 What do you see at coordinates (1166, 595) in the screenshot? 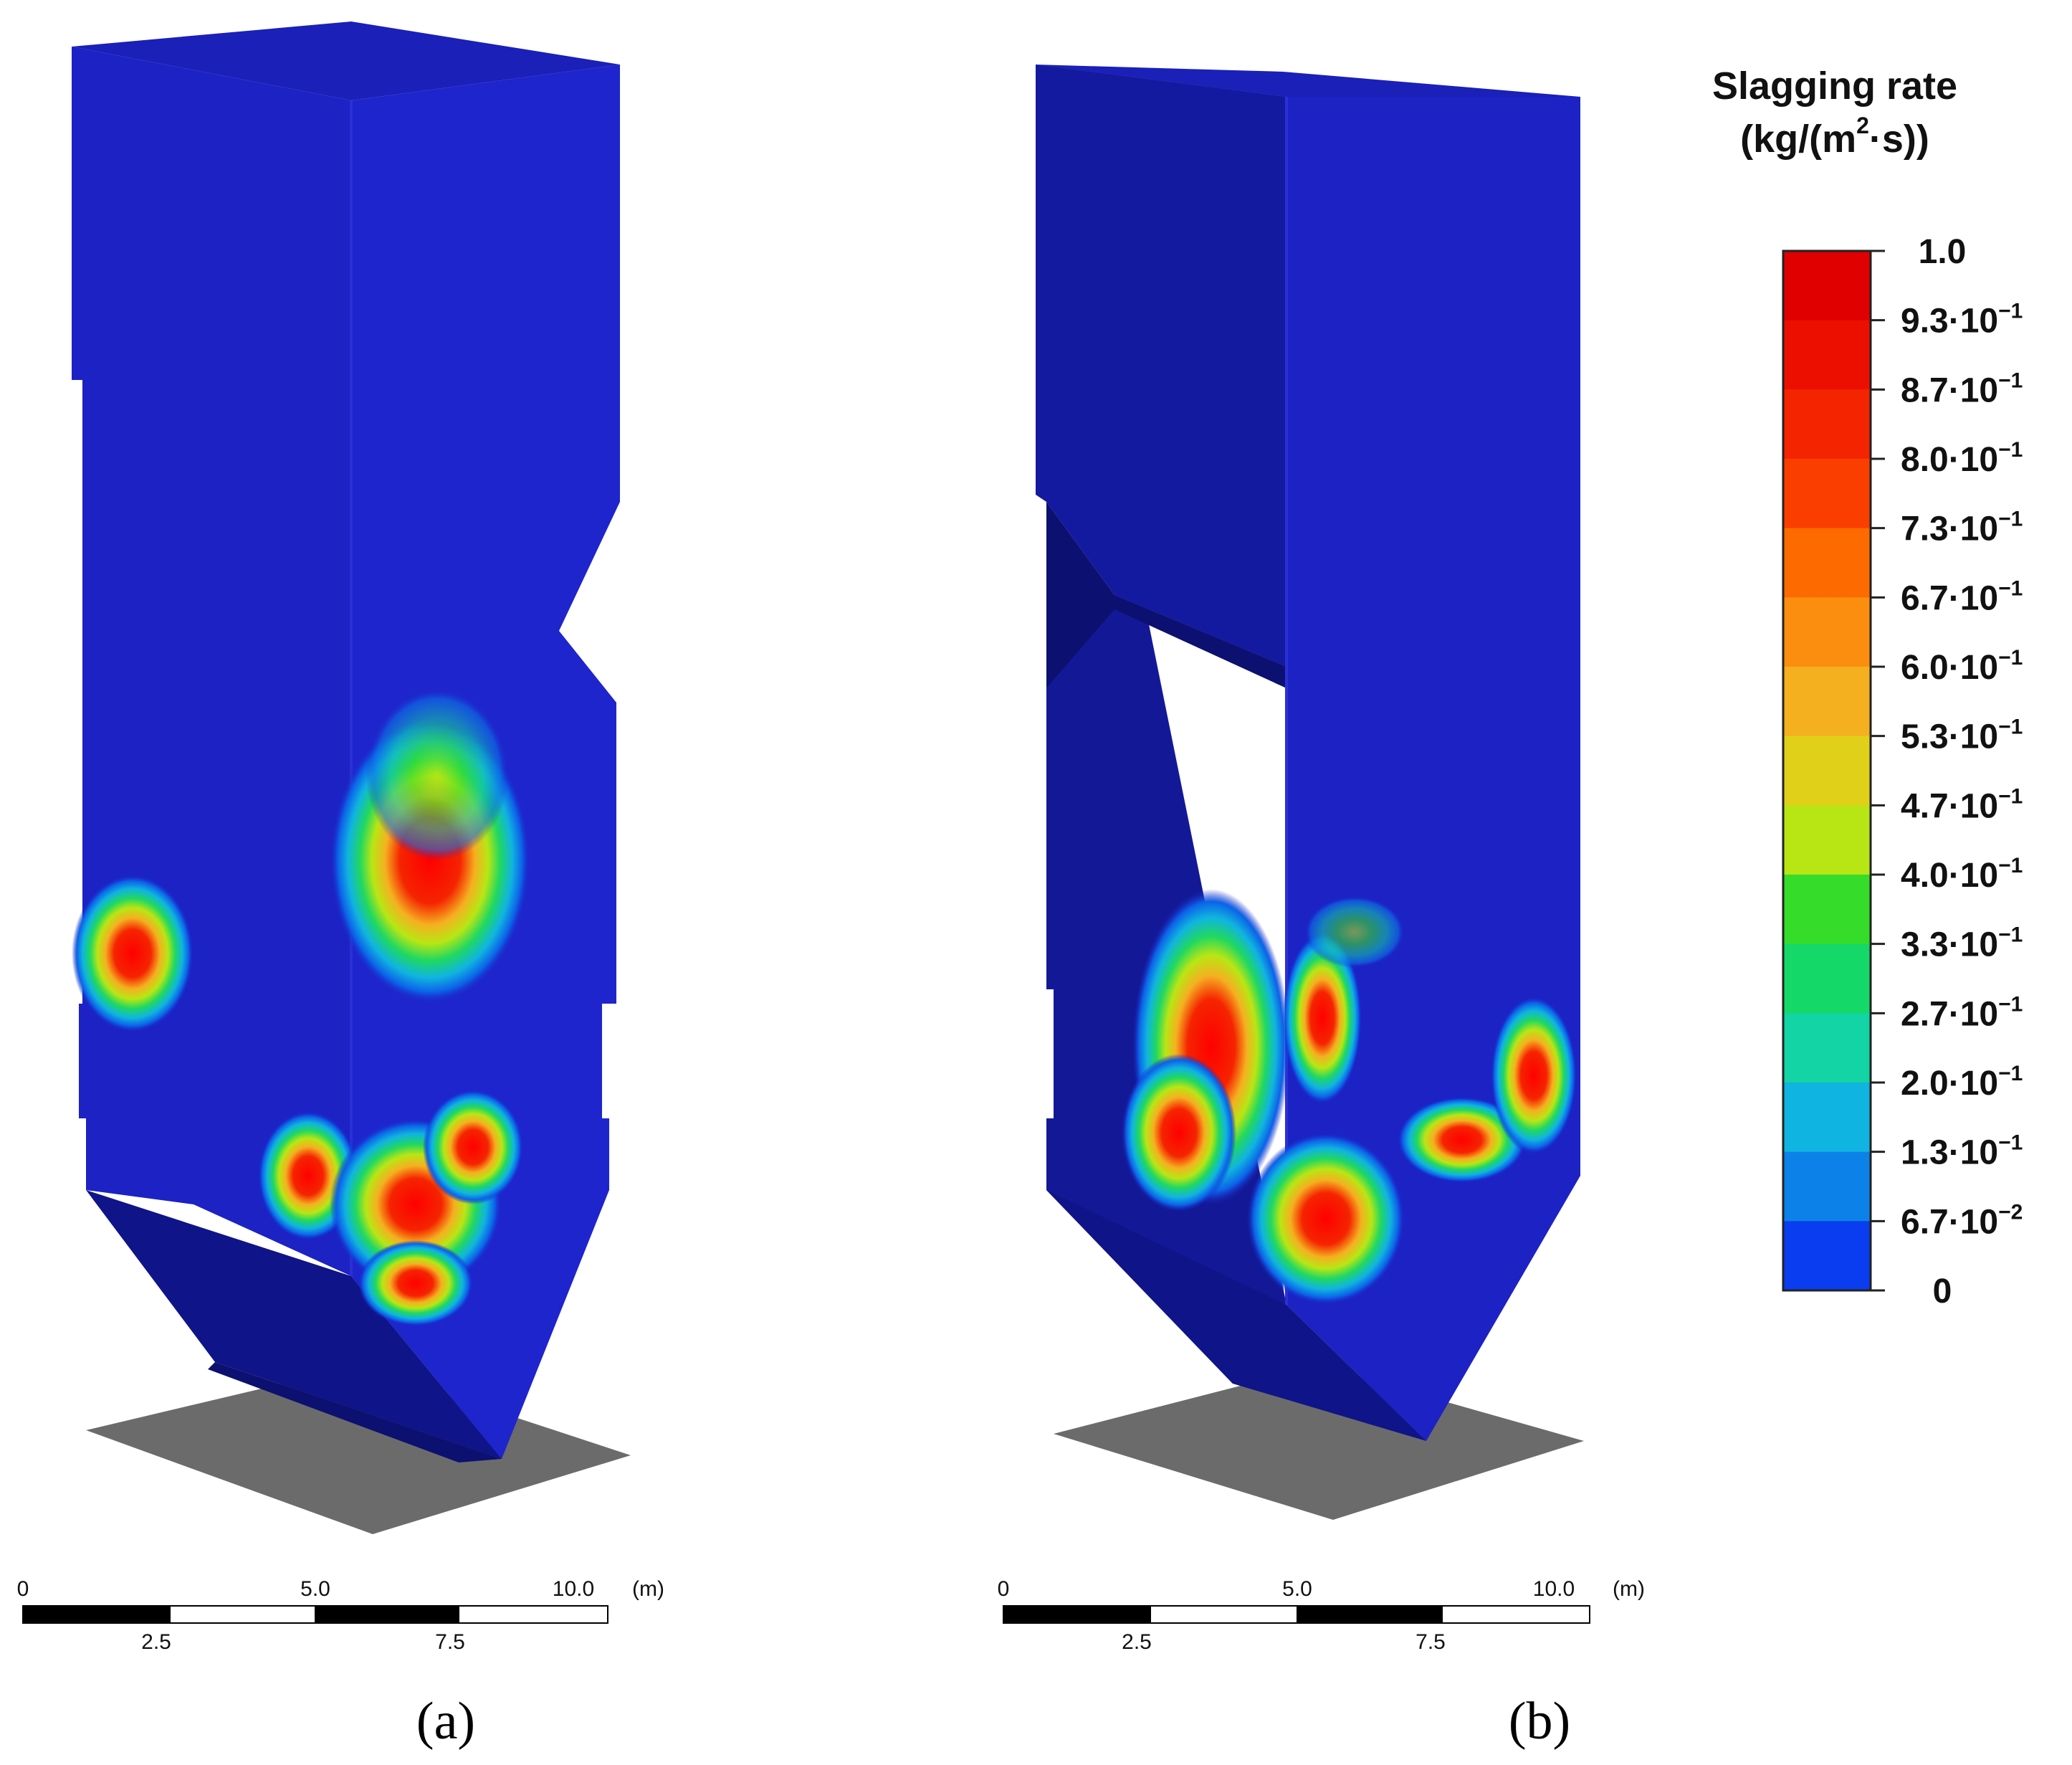
I see `furnace-b-notch-shadow` at bounding box center [1166, 595].